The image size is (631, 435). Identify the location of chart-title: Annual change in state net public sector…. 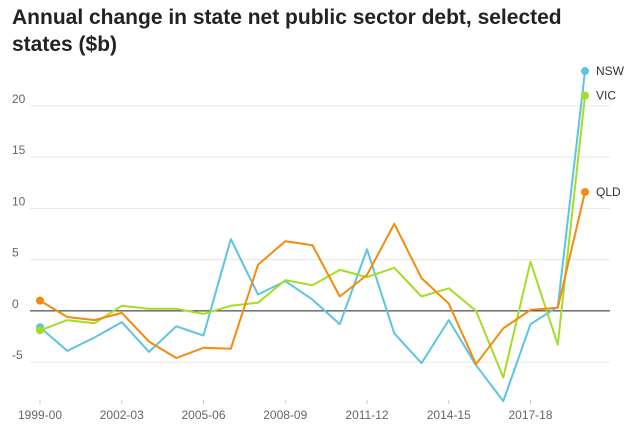
(287, 31).